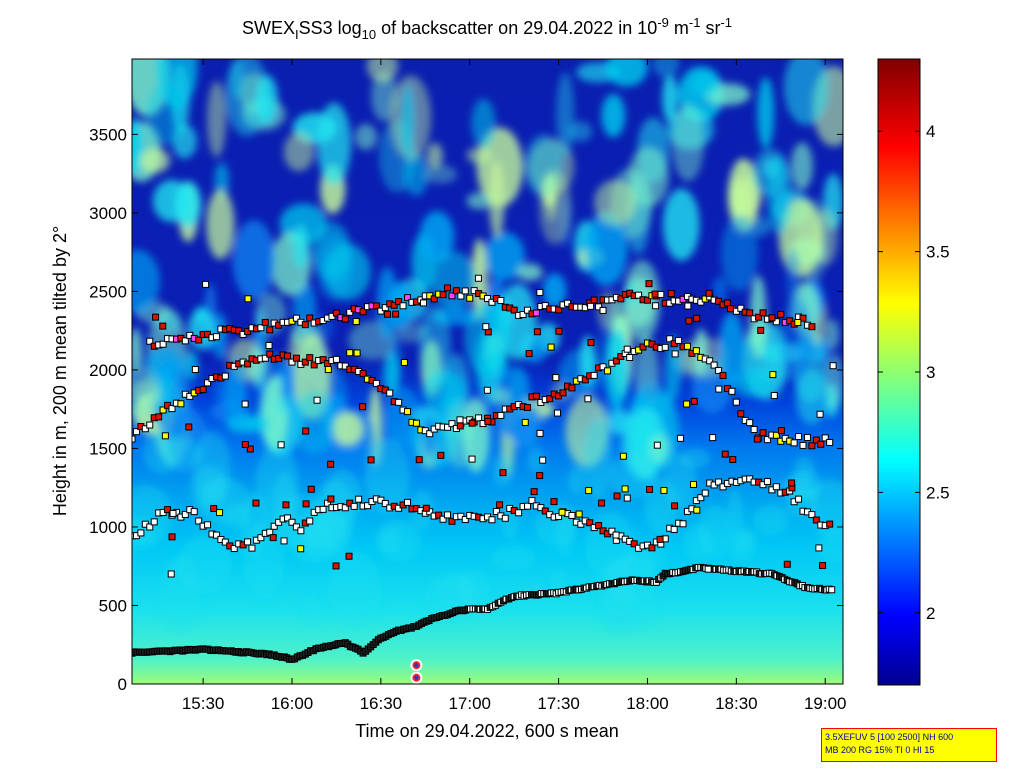 This screenshot has width=1023, height=772. Describe the element at coordinates (416, 665) in the screenshot. I see `low-marker-center` at that location.